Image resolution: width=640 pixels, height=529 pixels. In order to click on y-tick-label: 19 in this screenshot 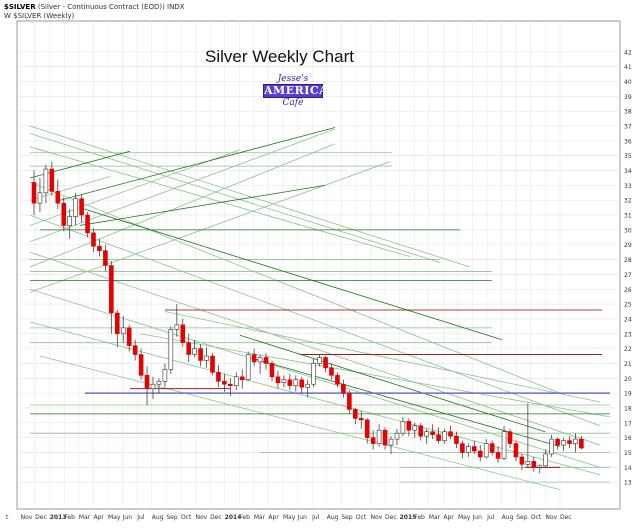, I will do `click(628, 394)`.